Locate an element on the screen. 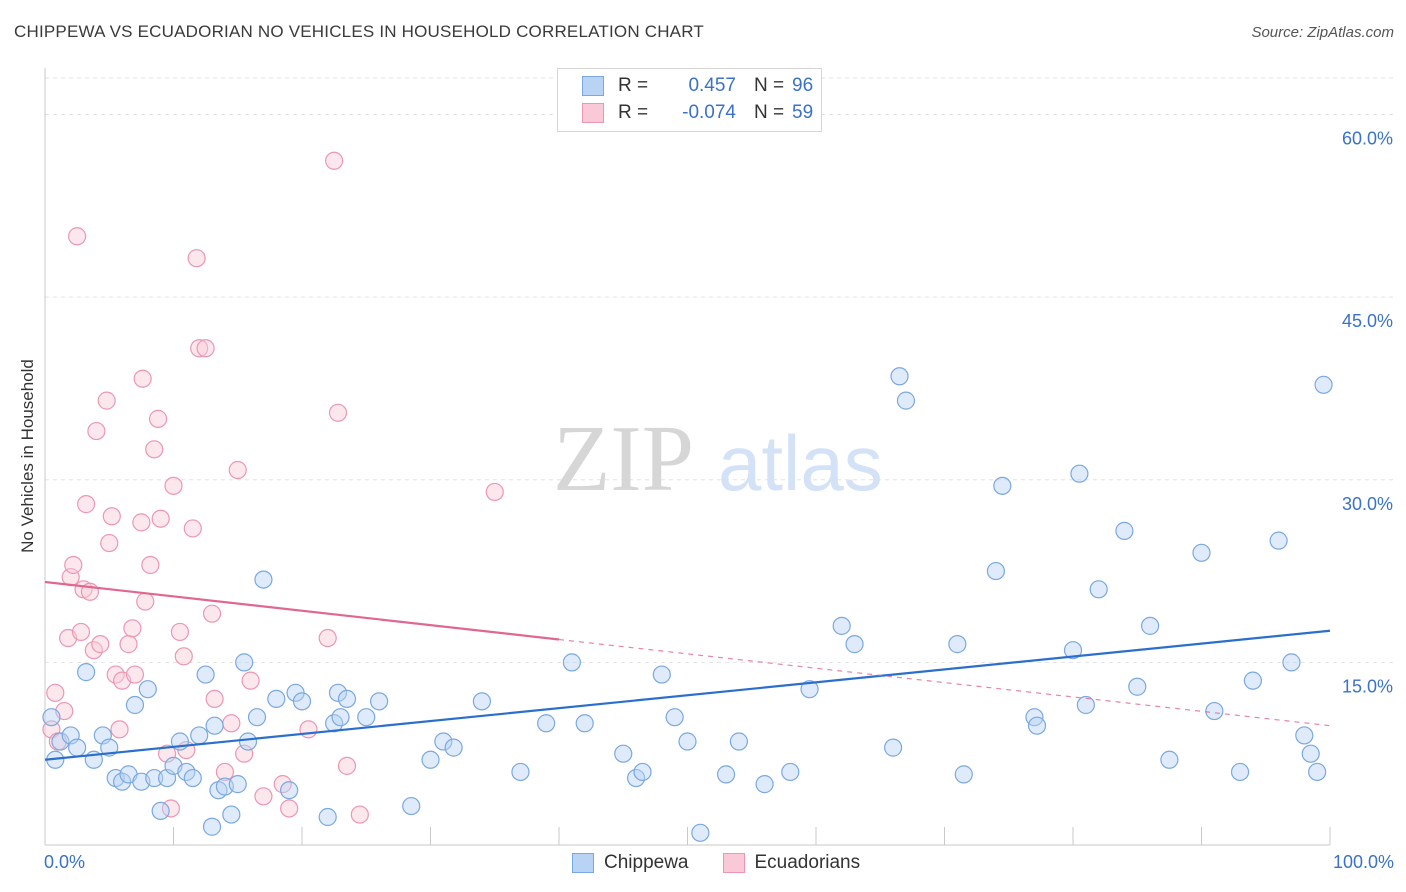 This screenshot has width=1406, height=892. chippewa-swatch is located at coordinates (593, 86).